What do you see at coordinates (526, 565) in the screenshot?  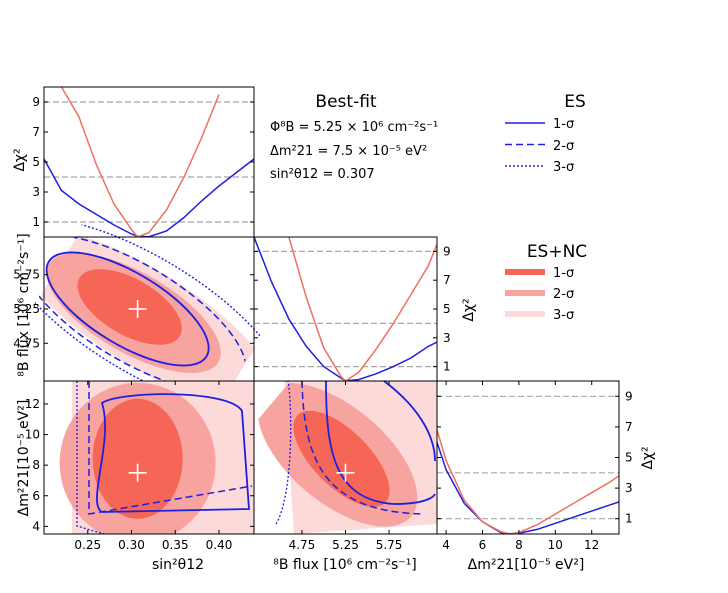 I see `x-axis-label-dm: Δm²21[10⁻⁵ eV²]` at bounding box center [526, 565].